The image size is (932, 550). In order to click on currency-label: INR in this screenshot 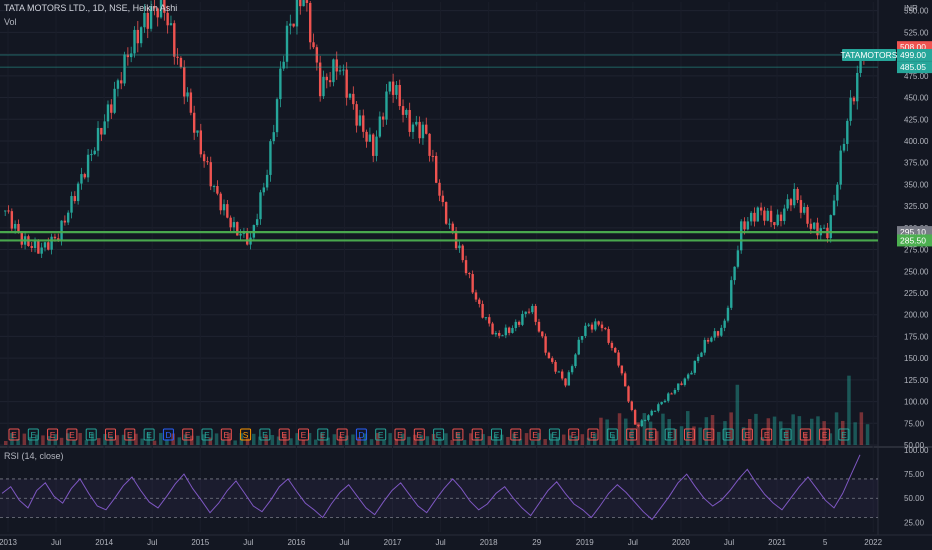, I will do `click(911, 8)`.